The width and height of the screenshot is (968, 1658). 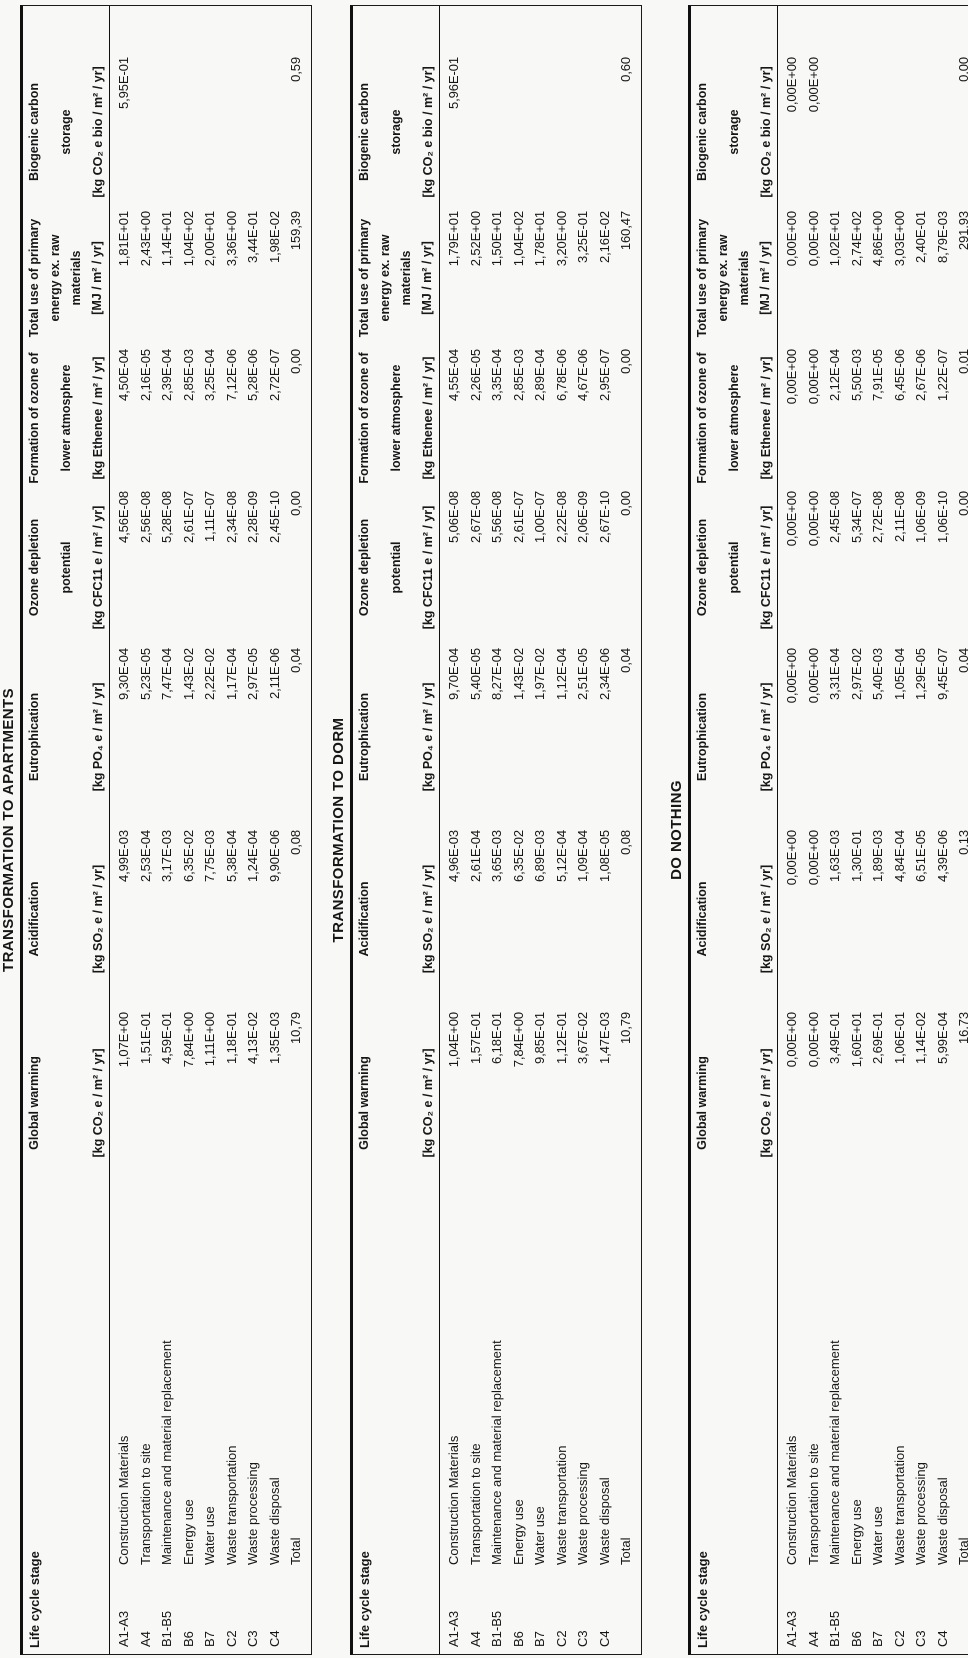 What do you see at coordinates (427, 132) in the screenshot?
I see `column-header-line: [kg CO₂ e bio / m² / yr]` at bounding box center [427, 132].